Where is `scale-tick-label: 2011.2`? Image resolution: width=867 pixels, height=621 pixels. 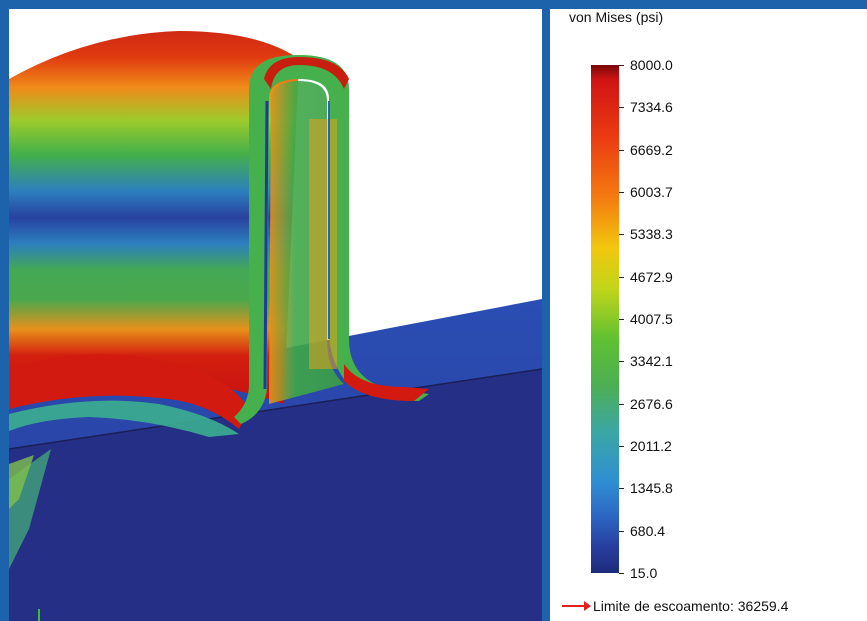 scale-tick-label: 2011.2 is located at coordinates (651, 446).